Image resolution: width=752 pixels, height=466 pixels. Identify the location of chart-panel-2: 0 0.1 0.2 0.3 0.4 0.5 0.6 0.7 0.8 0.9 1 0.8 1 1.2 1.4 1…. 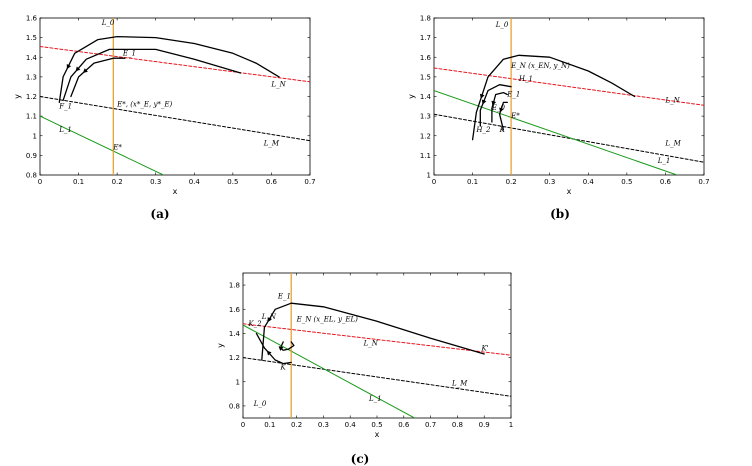
(364, 355).